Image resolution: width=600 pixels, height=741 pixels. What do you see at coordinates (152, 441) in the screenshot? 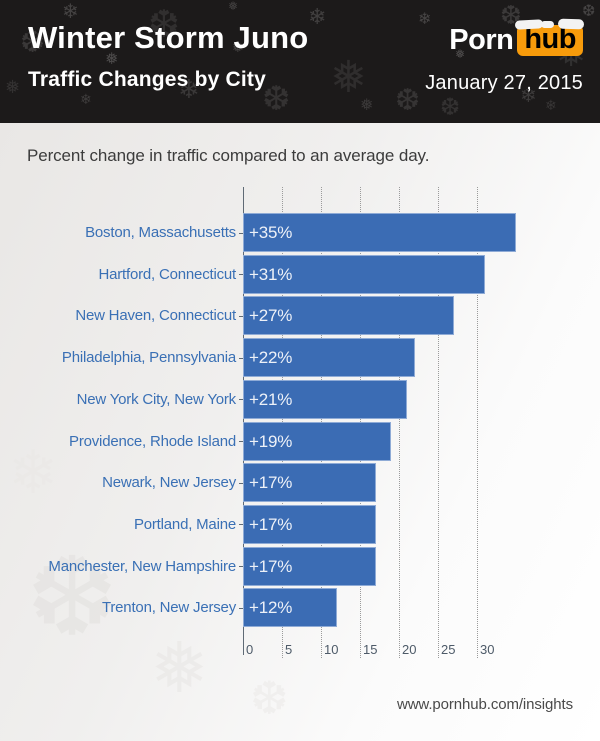
I see `bar-category-label: Providence, Rhode Island` at bounding box center [152, 441].